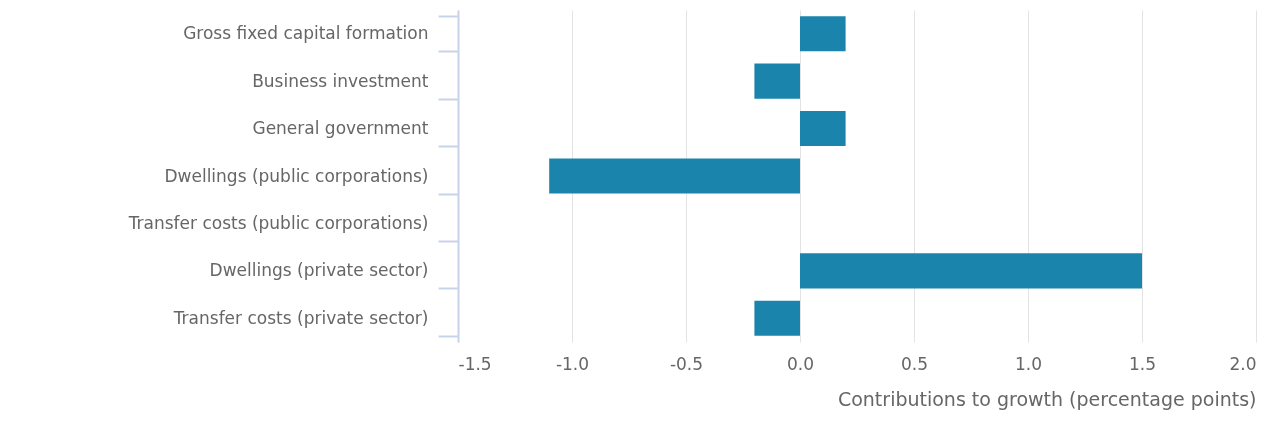  What do you see at coordinates (686, 363) in the screenshot?
I see `x-tick-label: -0.5` at bounding box center [686, 363].